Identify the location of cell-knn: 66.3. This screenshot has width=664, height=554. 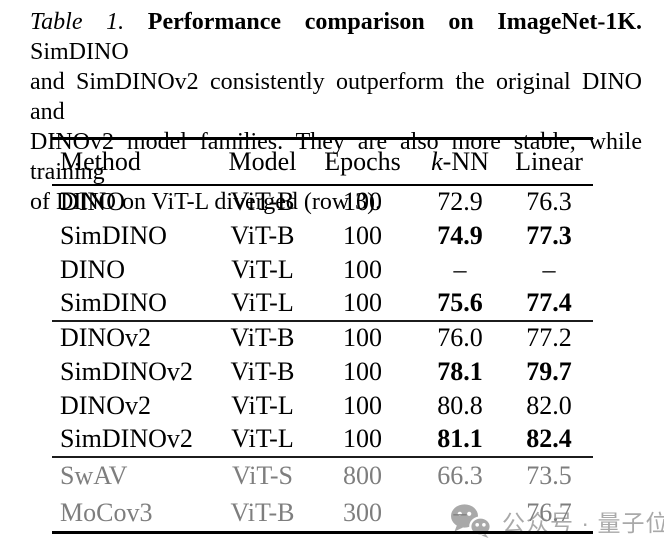
(460, 475).